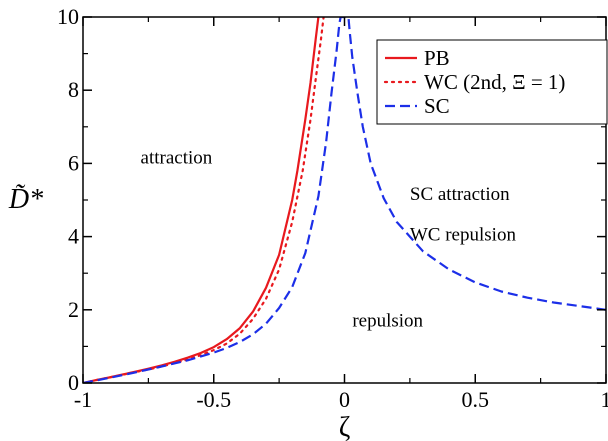  I want to click on x-axis-label: ζ, so click(345, 426).